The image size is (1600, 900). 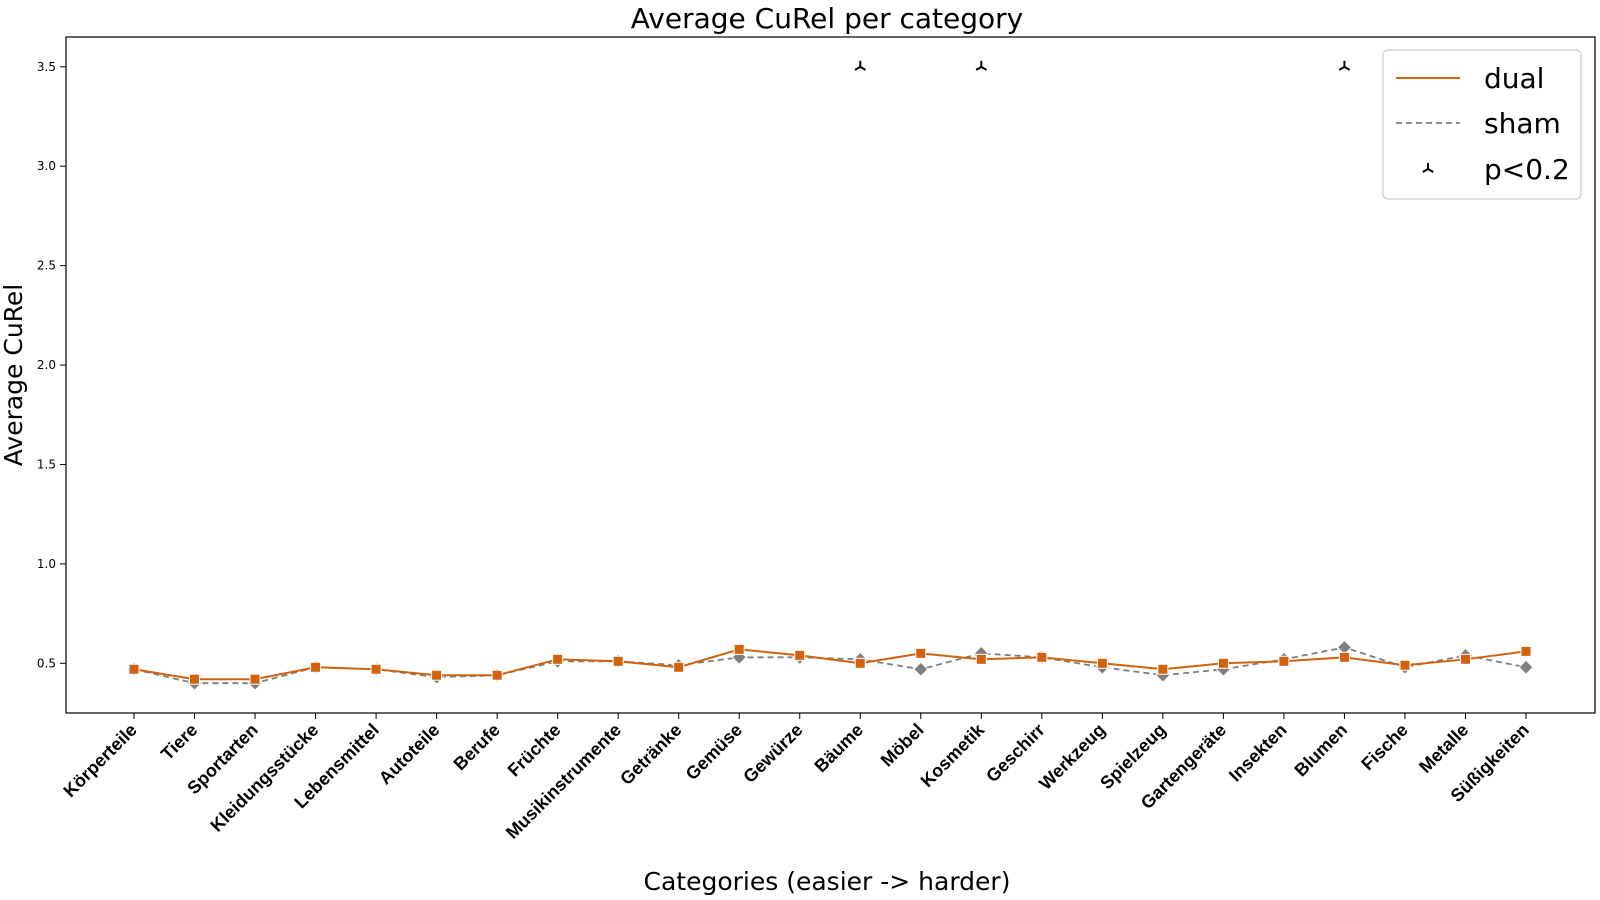 What do you see at coordinates (46, 67) in the screenshot?
I see `y-tick-label: 3.5` at bounding box center [46, 67].